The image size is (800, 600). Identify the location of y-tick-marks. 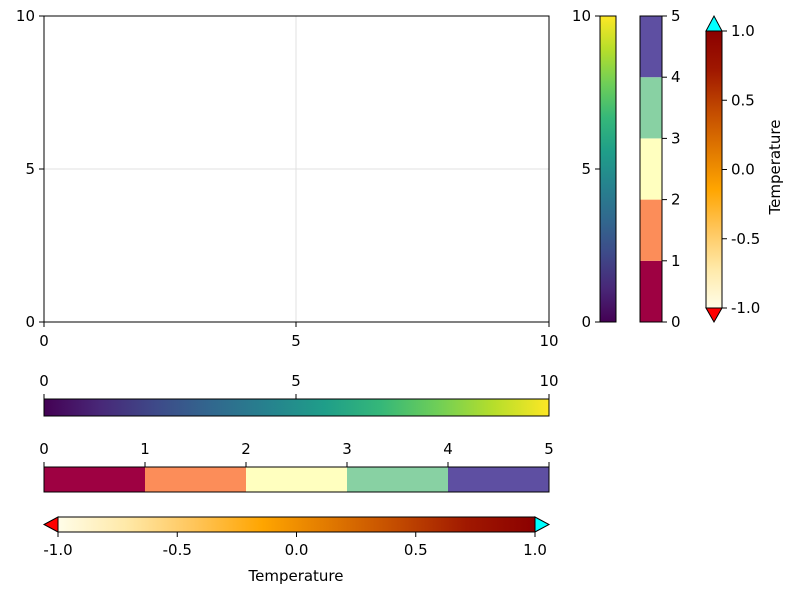
(41, 169).